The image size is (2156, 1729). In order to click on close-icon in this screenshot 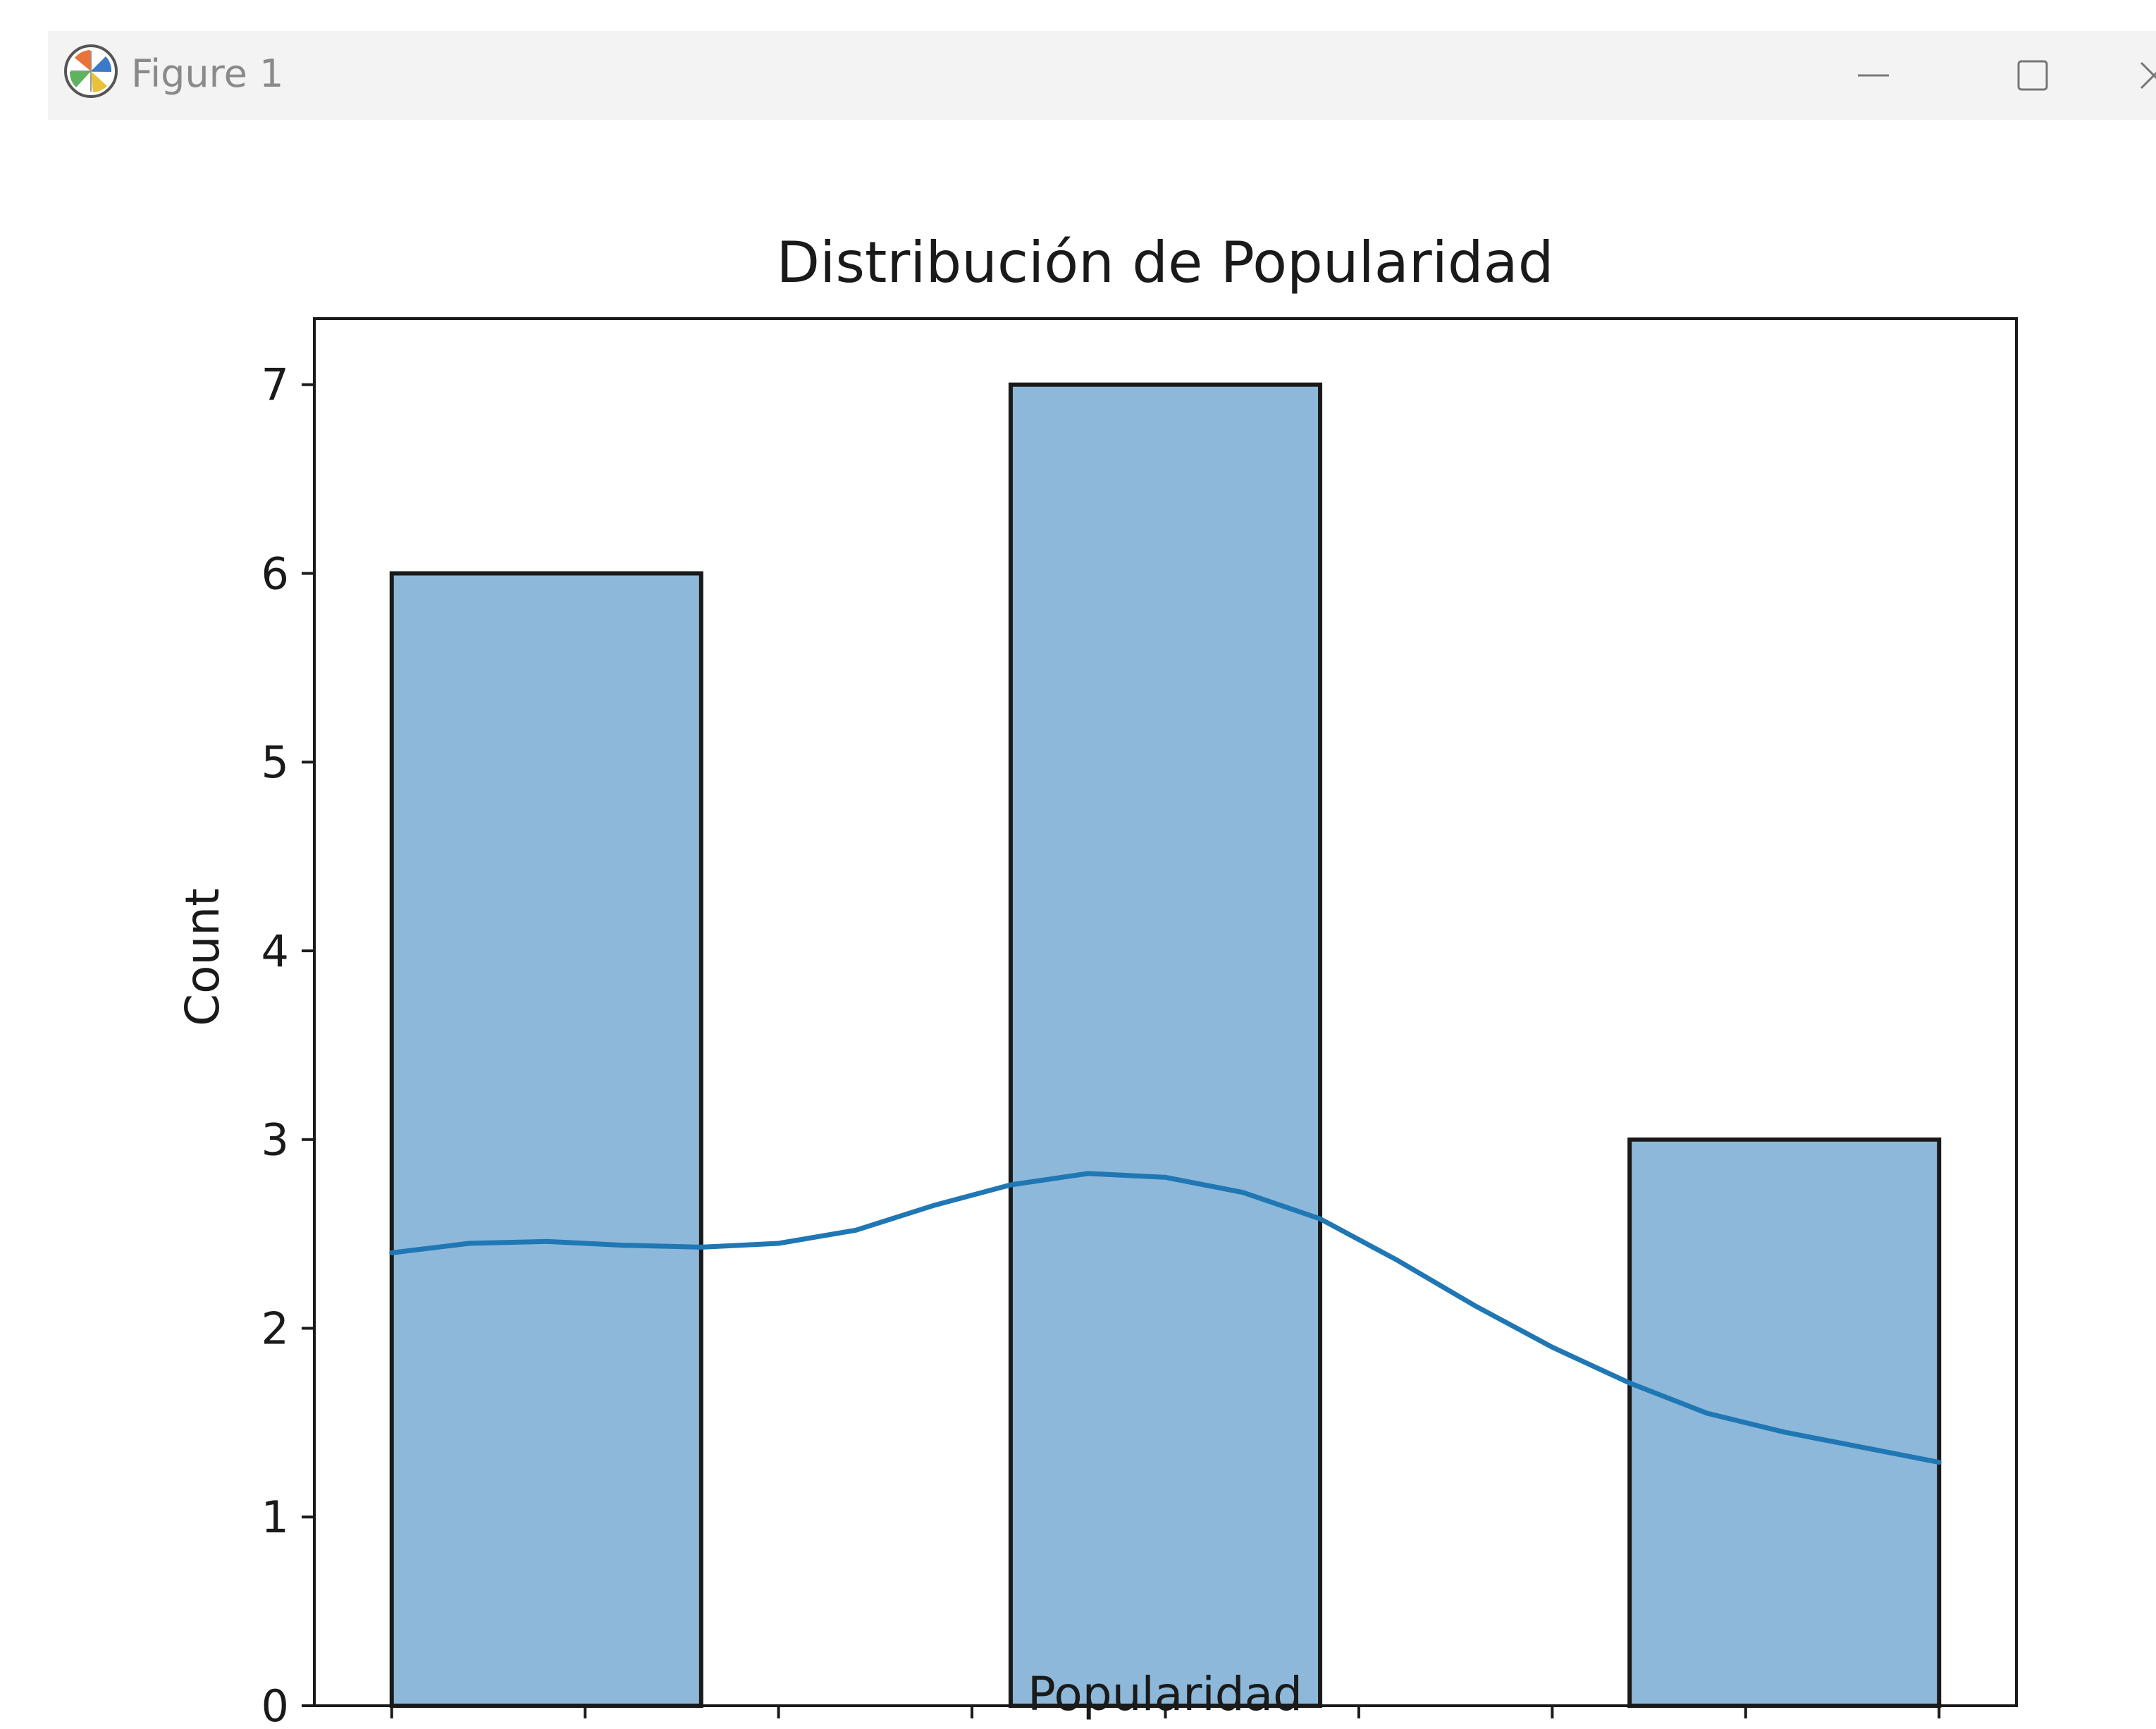, I will do `click(2138, 75)`.